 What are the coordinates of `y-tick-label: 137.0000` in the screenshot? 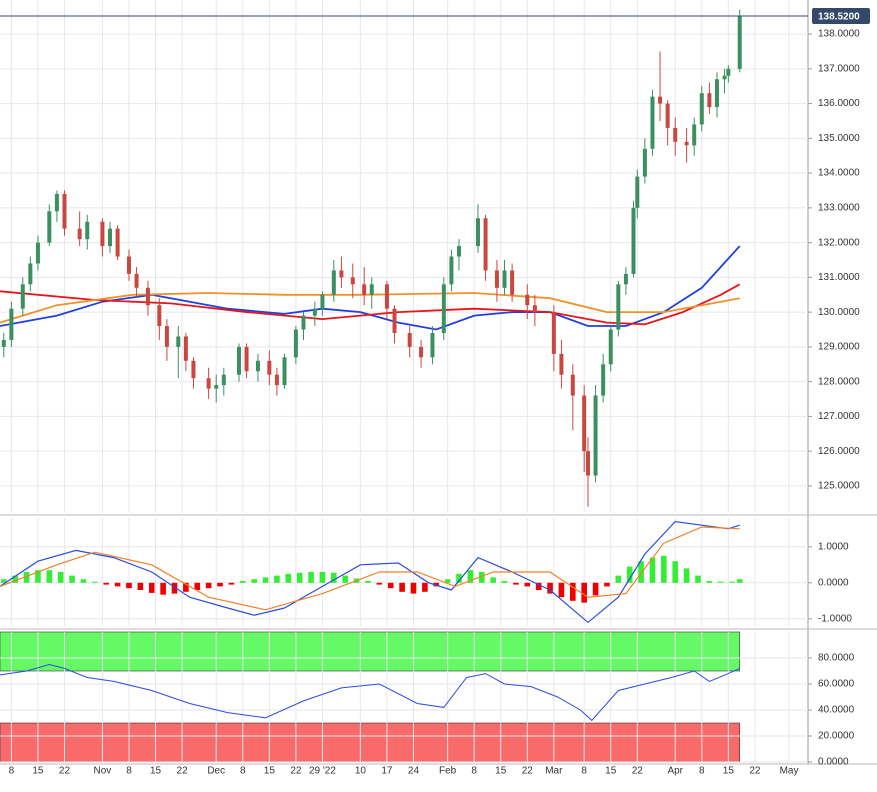 It's located at (839, 68).